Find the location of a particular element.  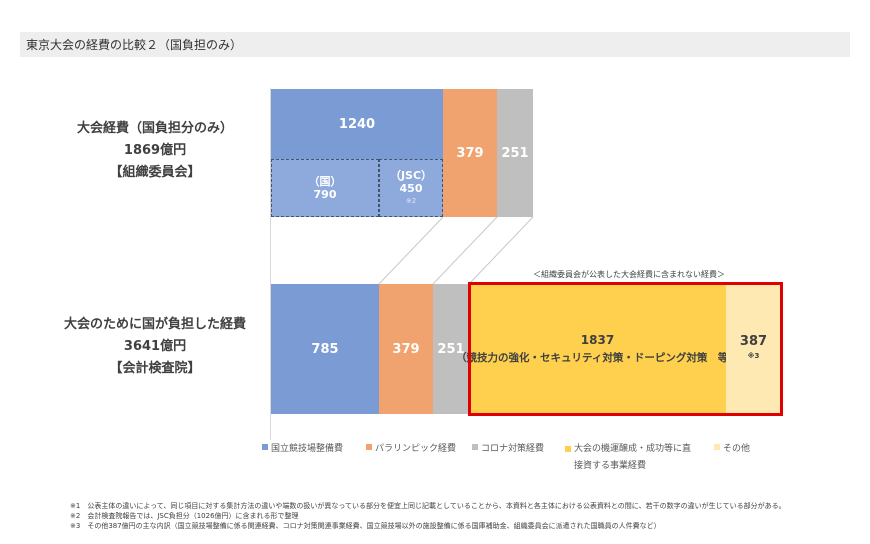

bar-sub-note: ※2 is located at coordinates (411, 200).